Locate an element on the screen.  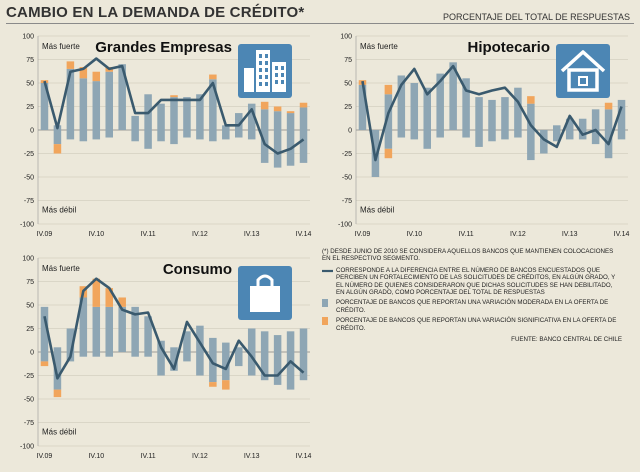
page-subtitle: PORCENTAJE DEL TOTAL DE RESPUESTAS is located at coordinates (536, 17).